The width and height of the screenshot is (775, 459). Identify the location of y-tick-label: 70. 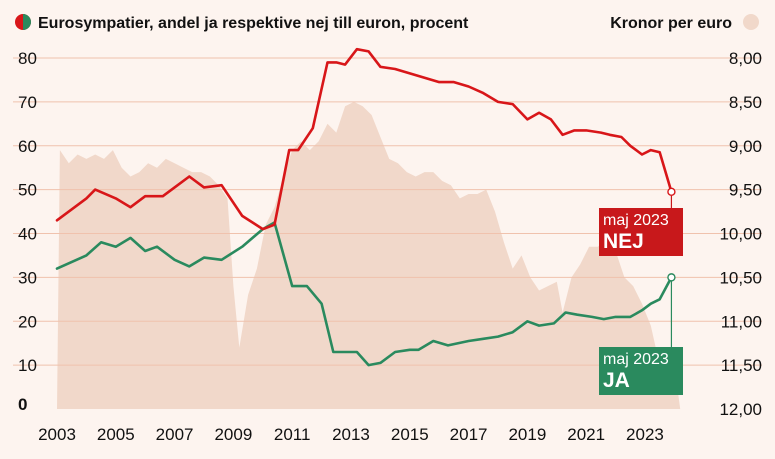
(27, 102).